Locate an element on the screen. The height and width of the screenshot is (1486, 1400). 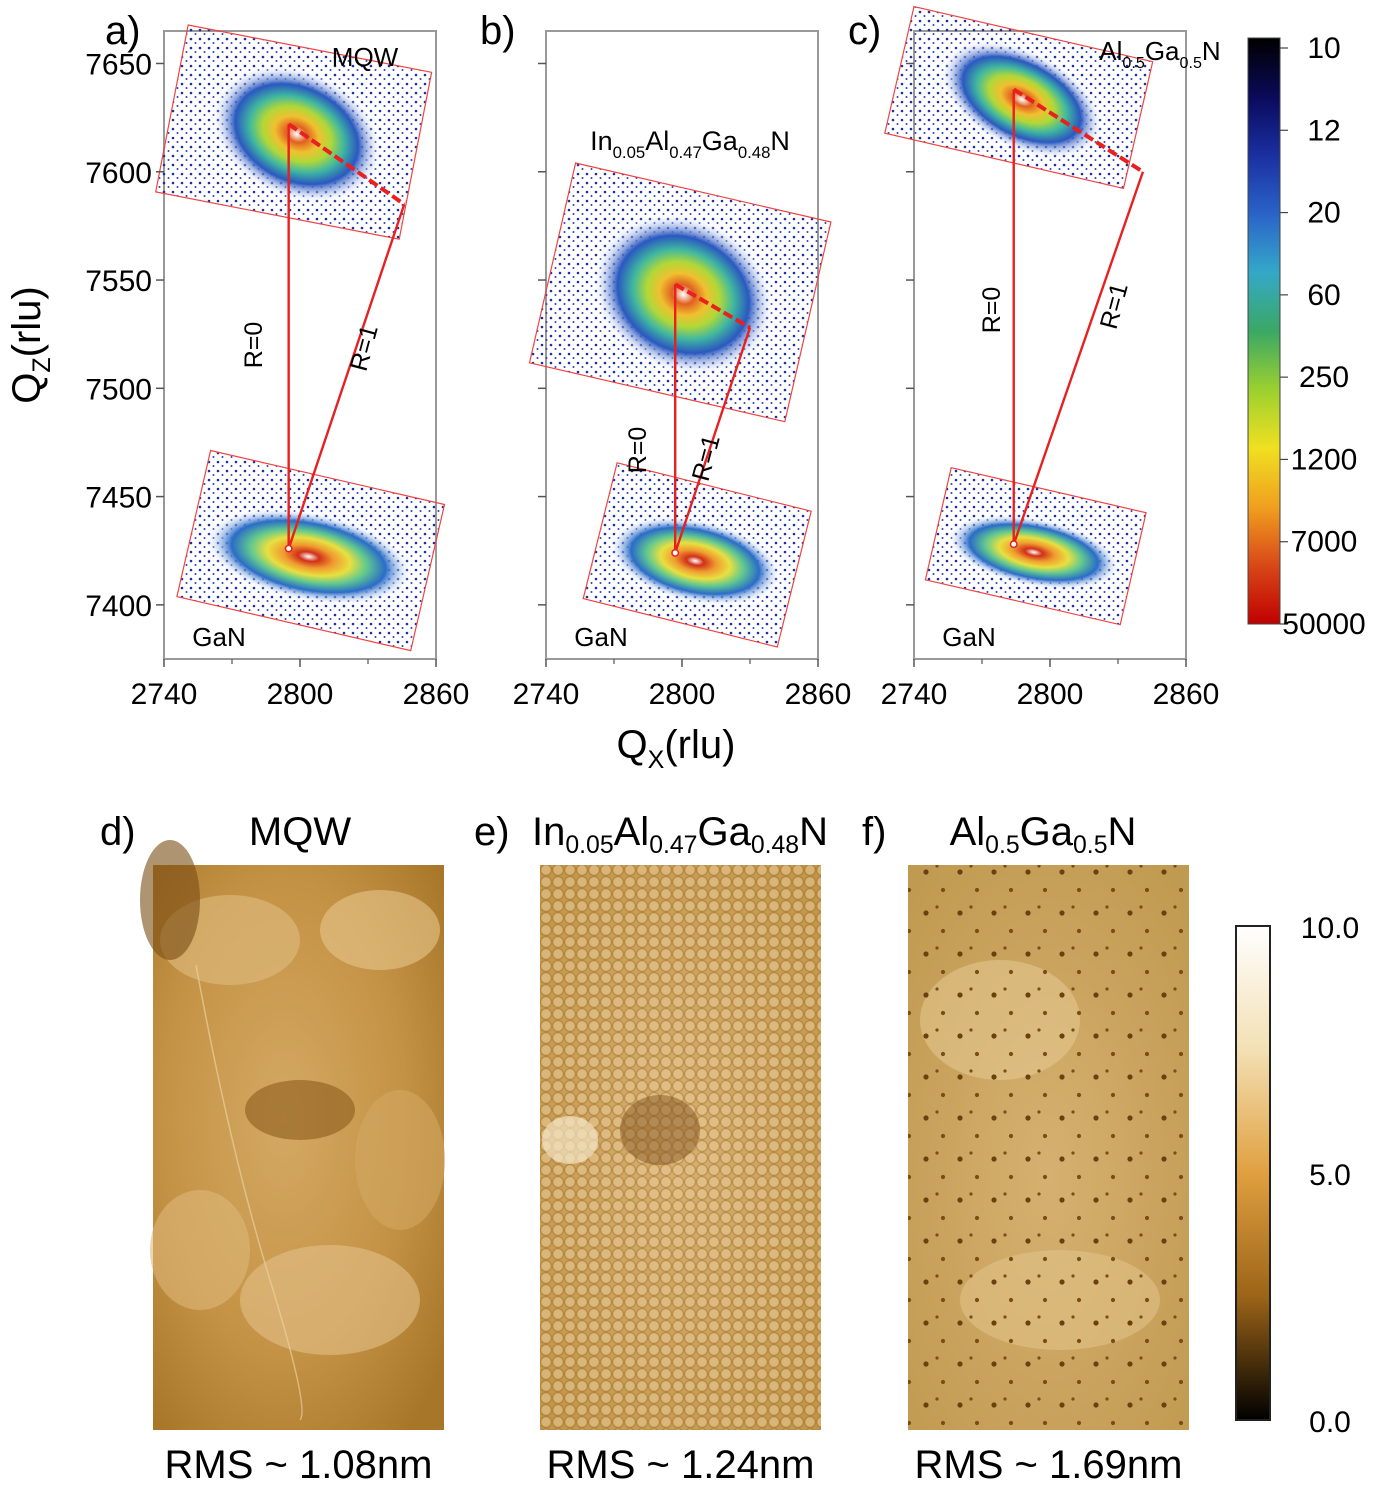
rsm-colorbar-label: 7000 is located at coordinates (1324, 542).